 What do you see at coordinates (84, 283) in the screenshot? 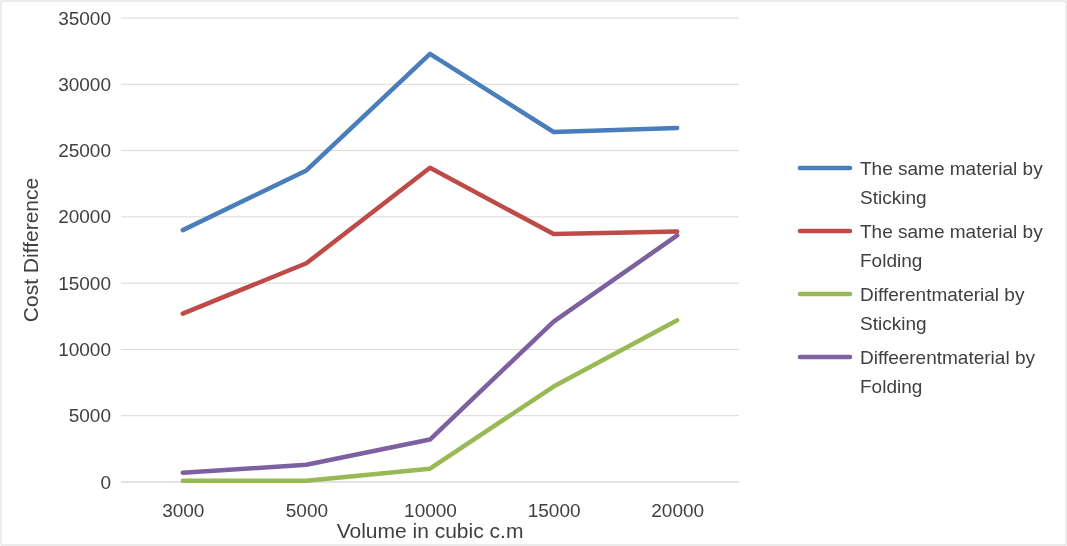
I see `y-tick-label: 15000` at bounding box center [84, 283].